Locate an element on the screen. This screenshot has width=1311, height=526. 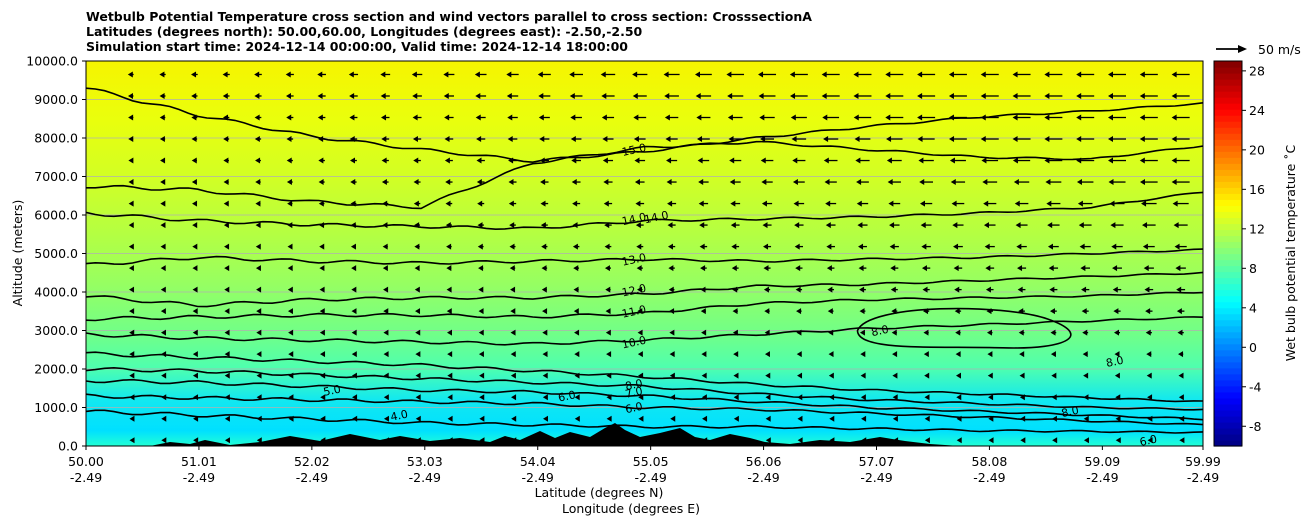
colorbar-tick-label: 8 is located at coordinates (1253, 268).